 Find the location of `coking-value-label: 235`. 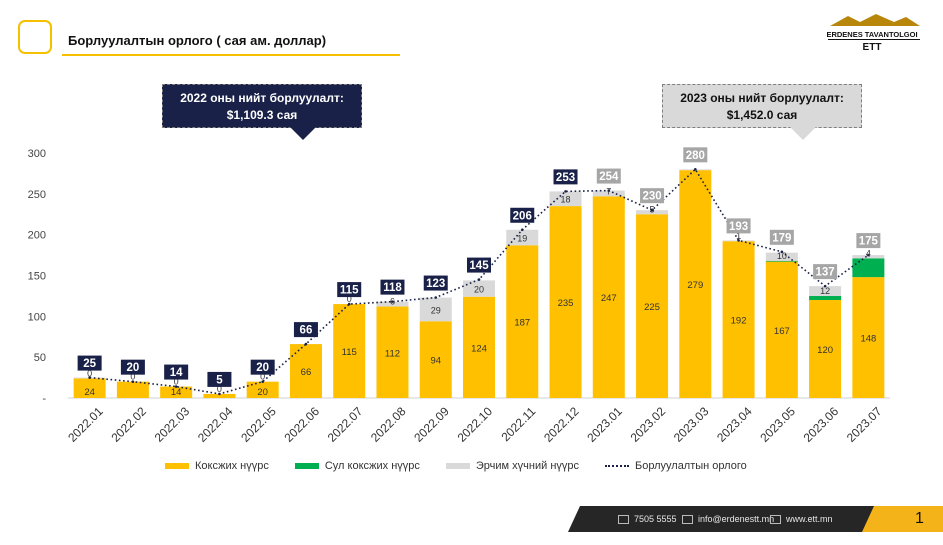

coking-value-label: 235 is located at coordinates (566, 303).